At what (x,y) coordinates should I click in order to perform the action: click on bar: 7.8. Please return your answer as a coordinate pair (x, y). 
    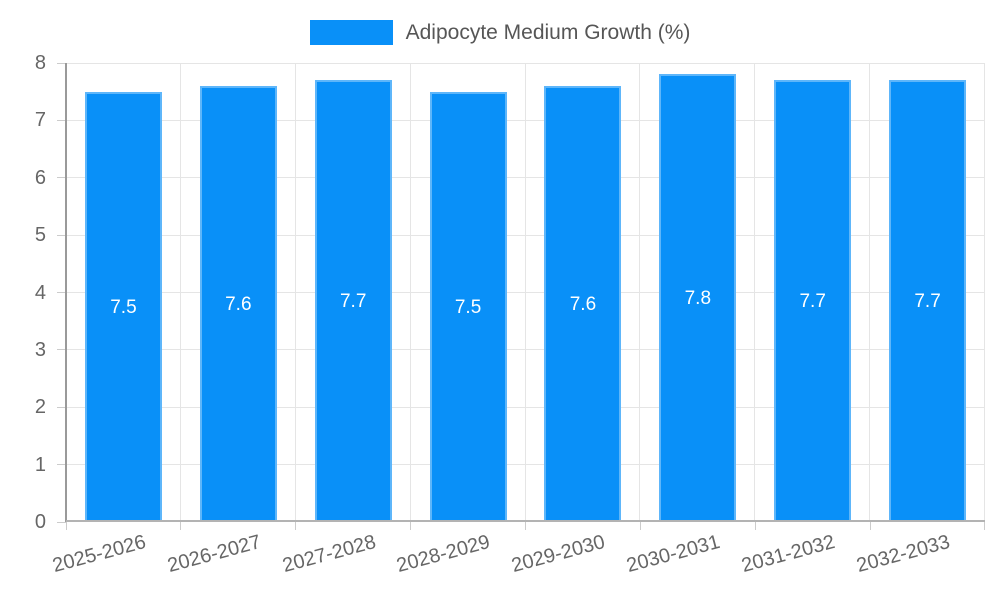
    Looking at the image, I should click on (698, 298).